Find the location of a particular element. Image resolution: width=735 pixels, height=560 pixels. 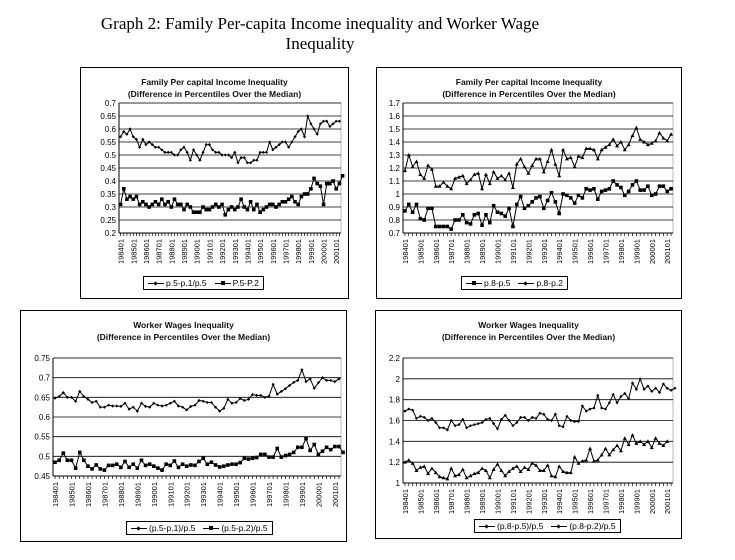

x-tick-label: 199901 is located at coordinates (311, 251).